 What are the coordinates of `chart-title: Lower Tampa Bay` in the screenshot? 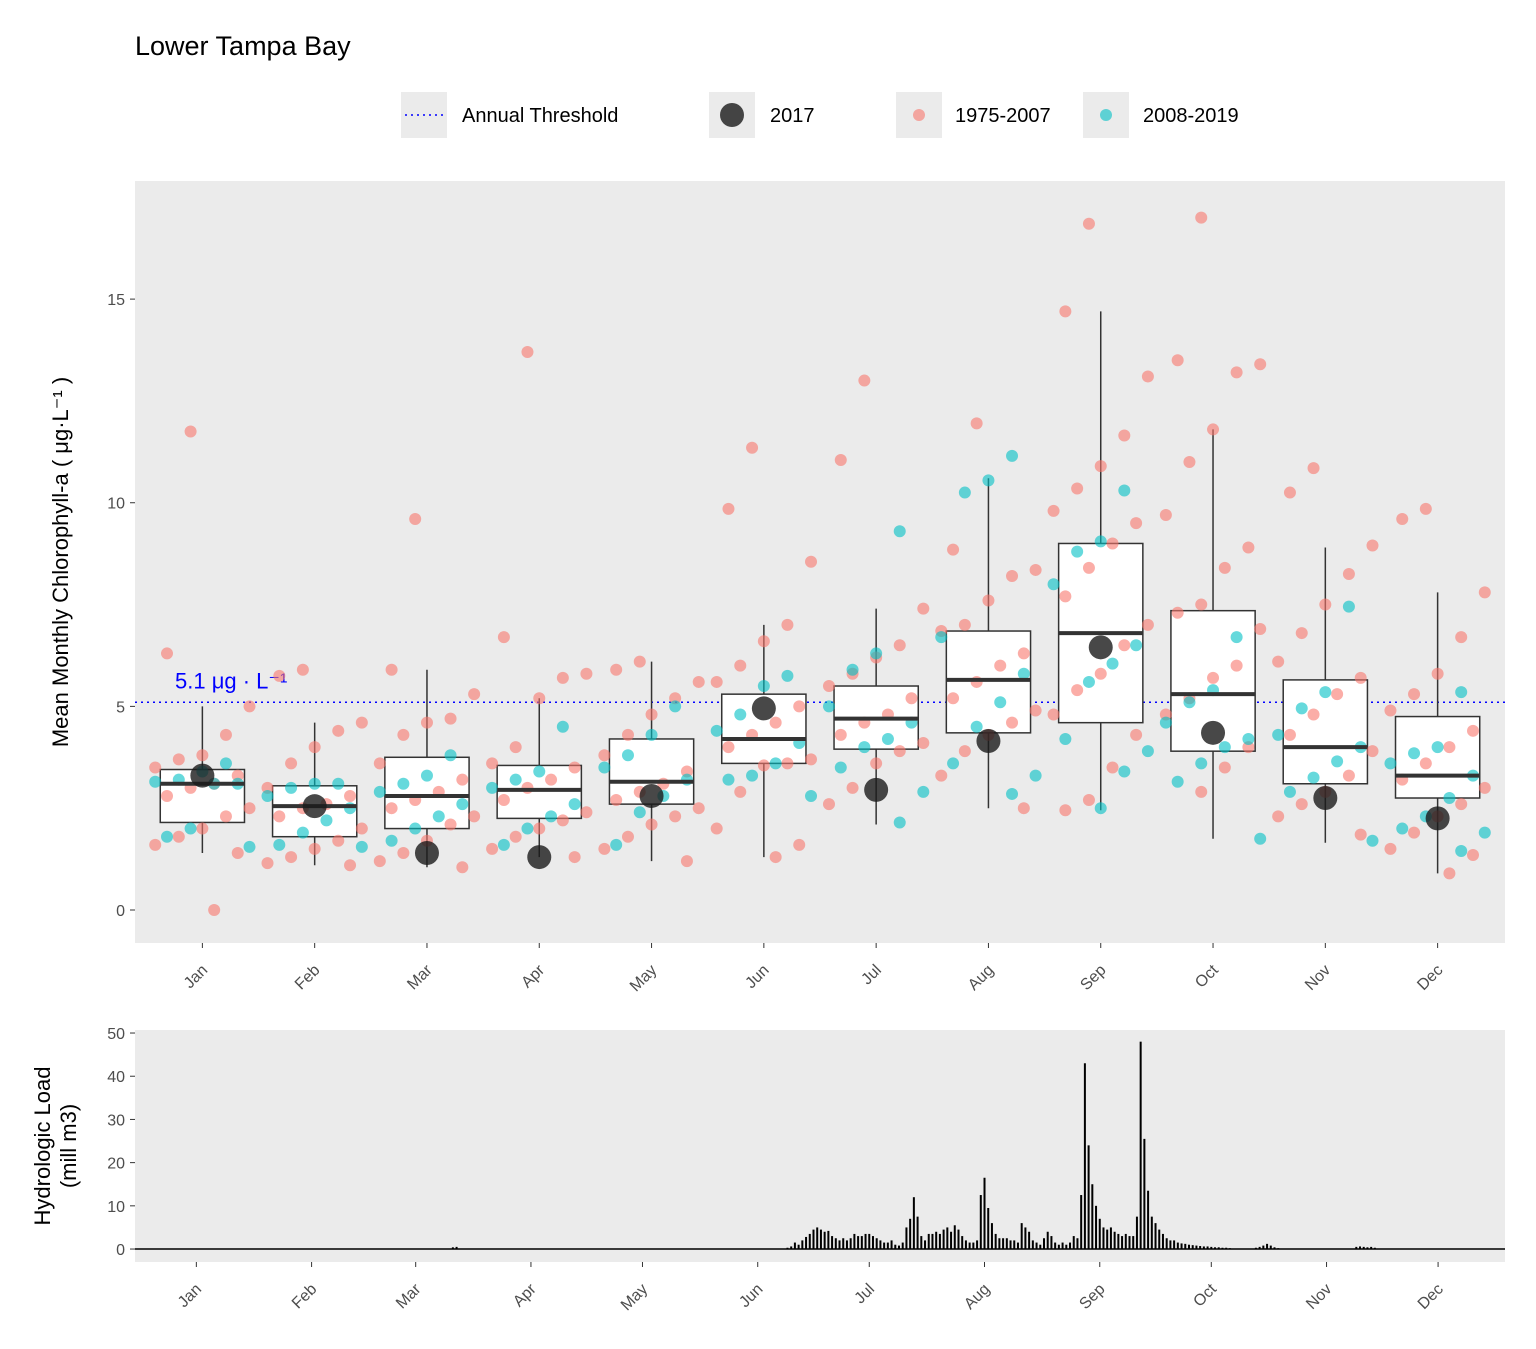 It's located at (243, 46).